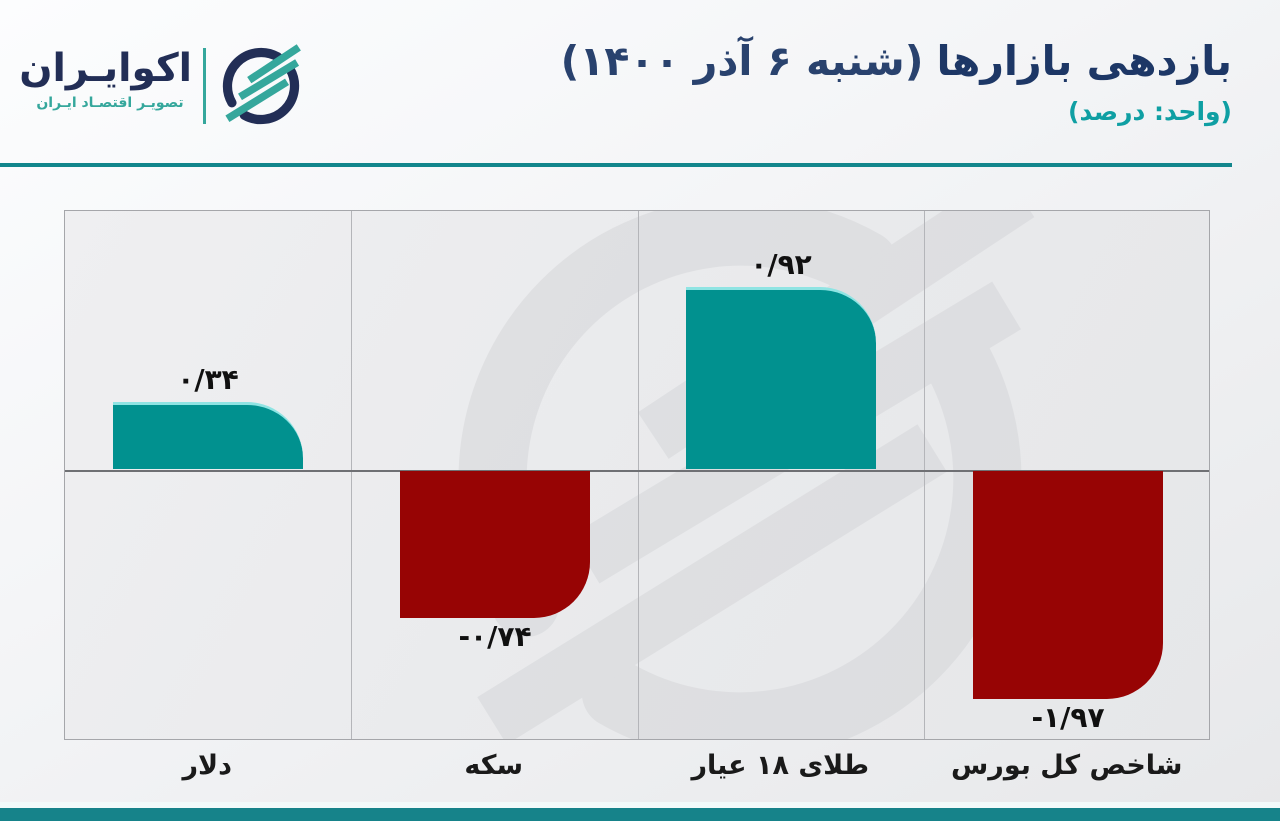  I want to click on bar-value-dollar: ۰/۳۴, so click(208, 379).